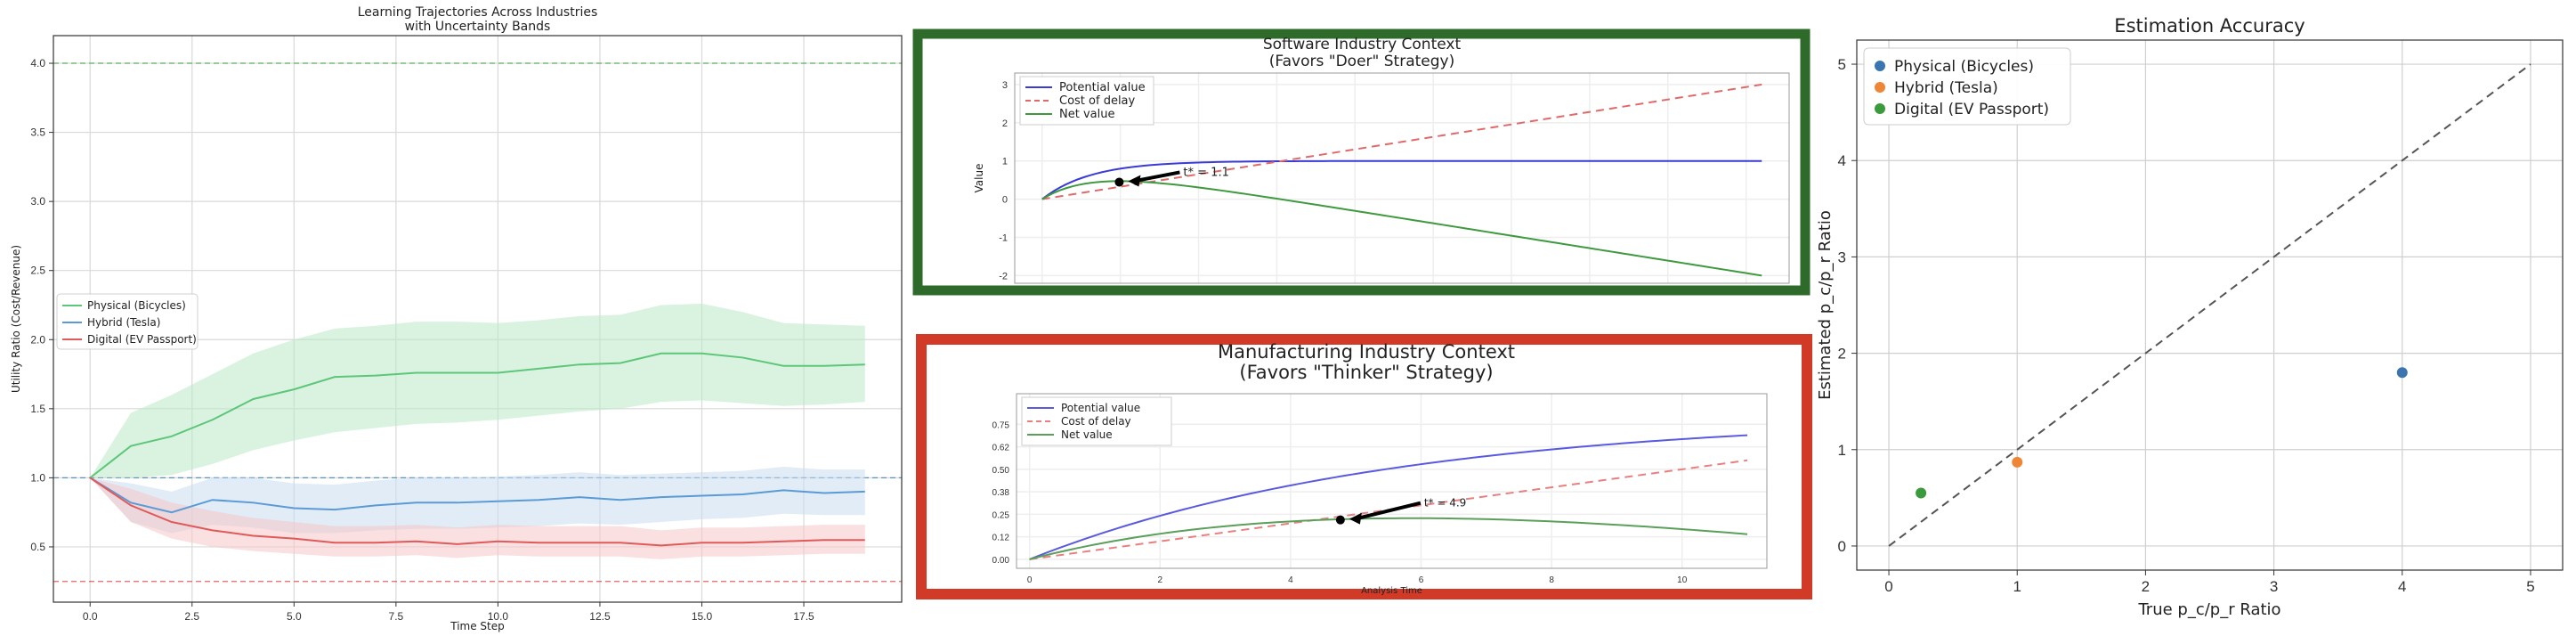  Describe the element at coordinates (1340, 520) in the screenshot. I see `optimal-point-marker` at that location.